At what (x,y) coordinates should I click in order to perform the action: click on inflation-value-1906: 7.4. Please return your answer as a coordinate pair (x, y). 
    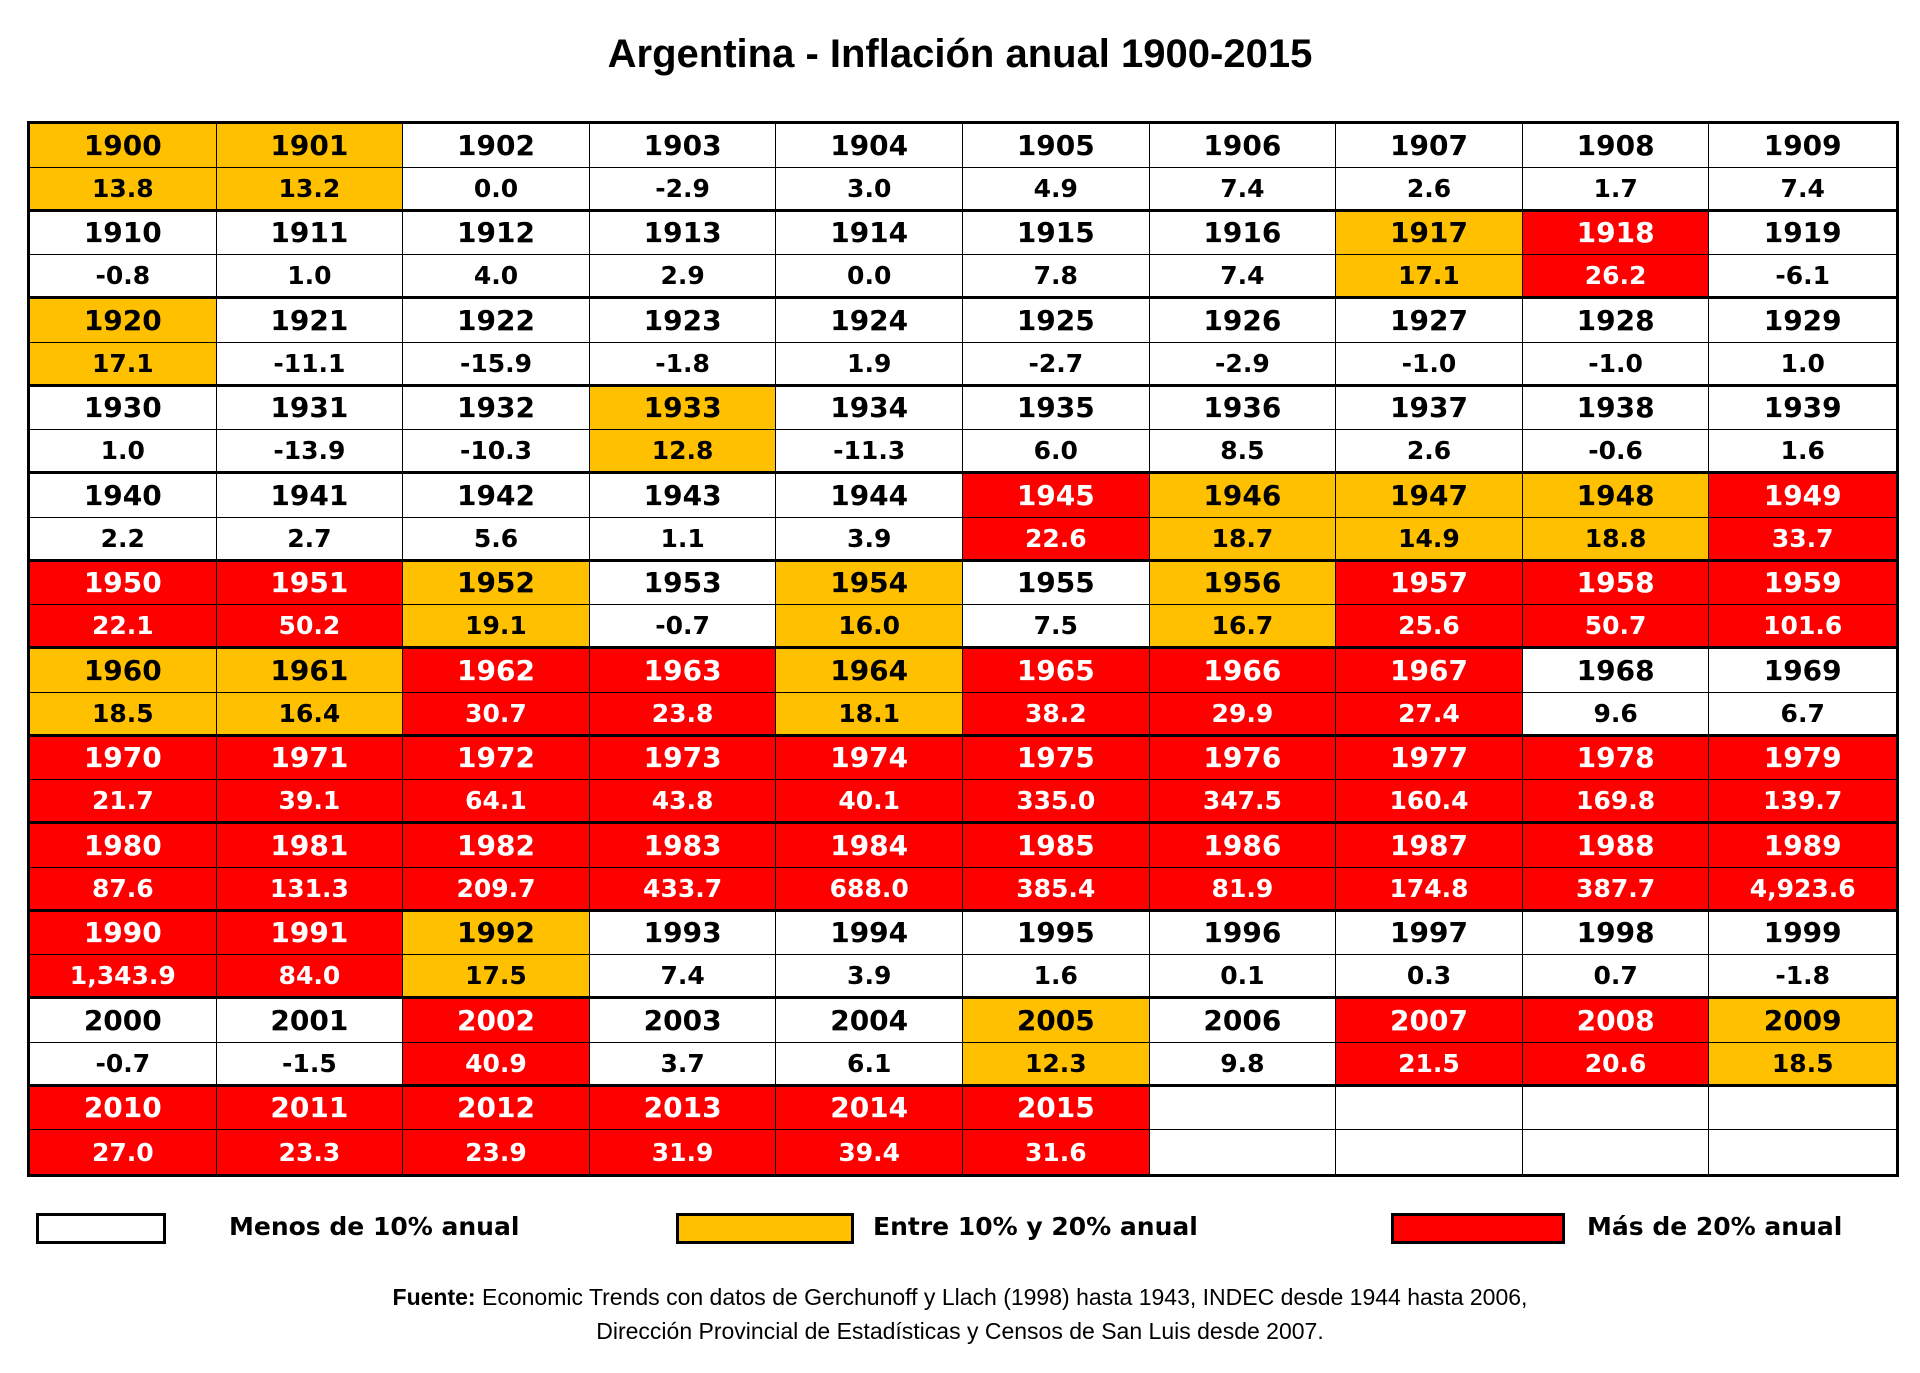
    Looking at the image, I should click on (1243, 189).